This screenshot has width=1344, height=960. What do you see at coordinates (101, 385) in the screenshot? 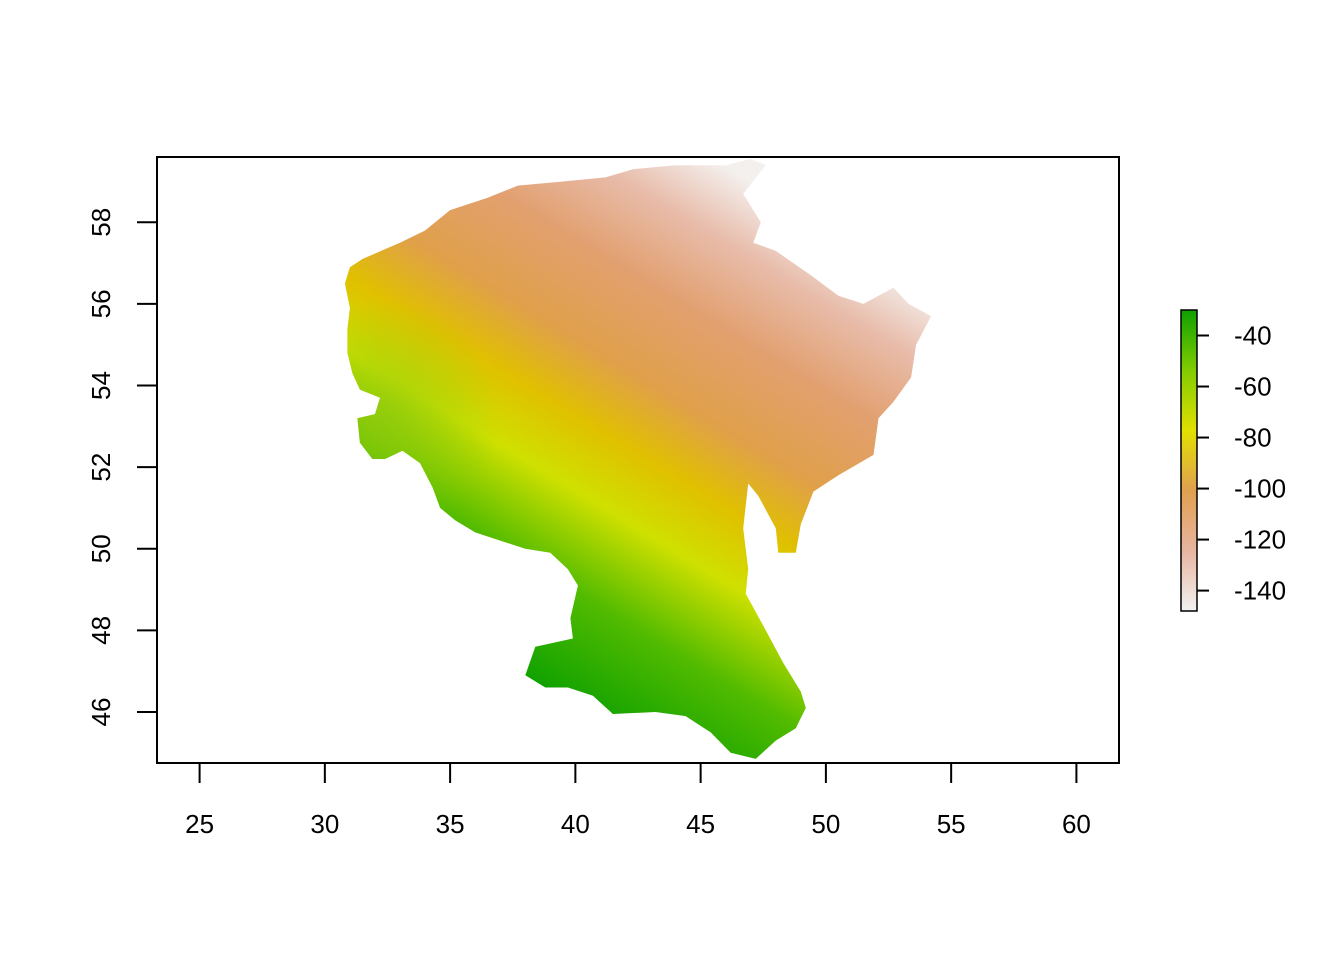
I see `y-tick-label: 54` at bounding box center [101, 385].